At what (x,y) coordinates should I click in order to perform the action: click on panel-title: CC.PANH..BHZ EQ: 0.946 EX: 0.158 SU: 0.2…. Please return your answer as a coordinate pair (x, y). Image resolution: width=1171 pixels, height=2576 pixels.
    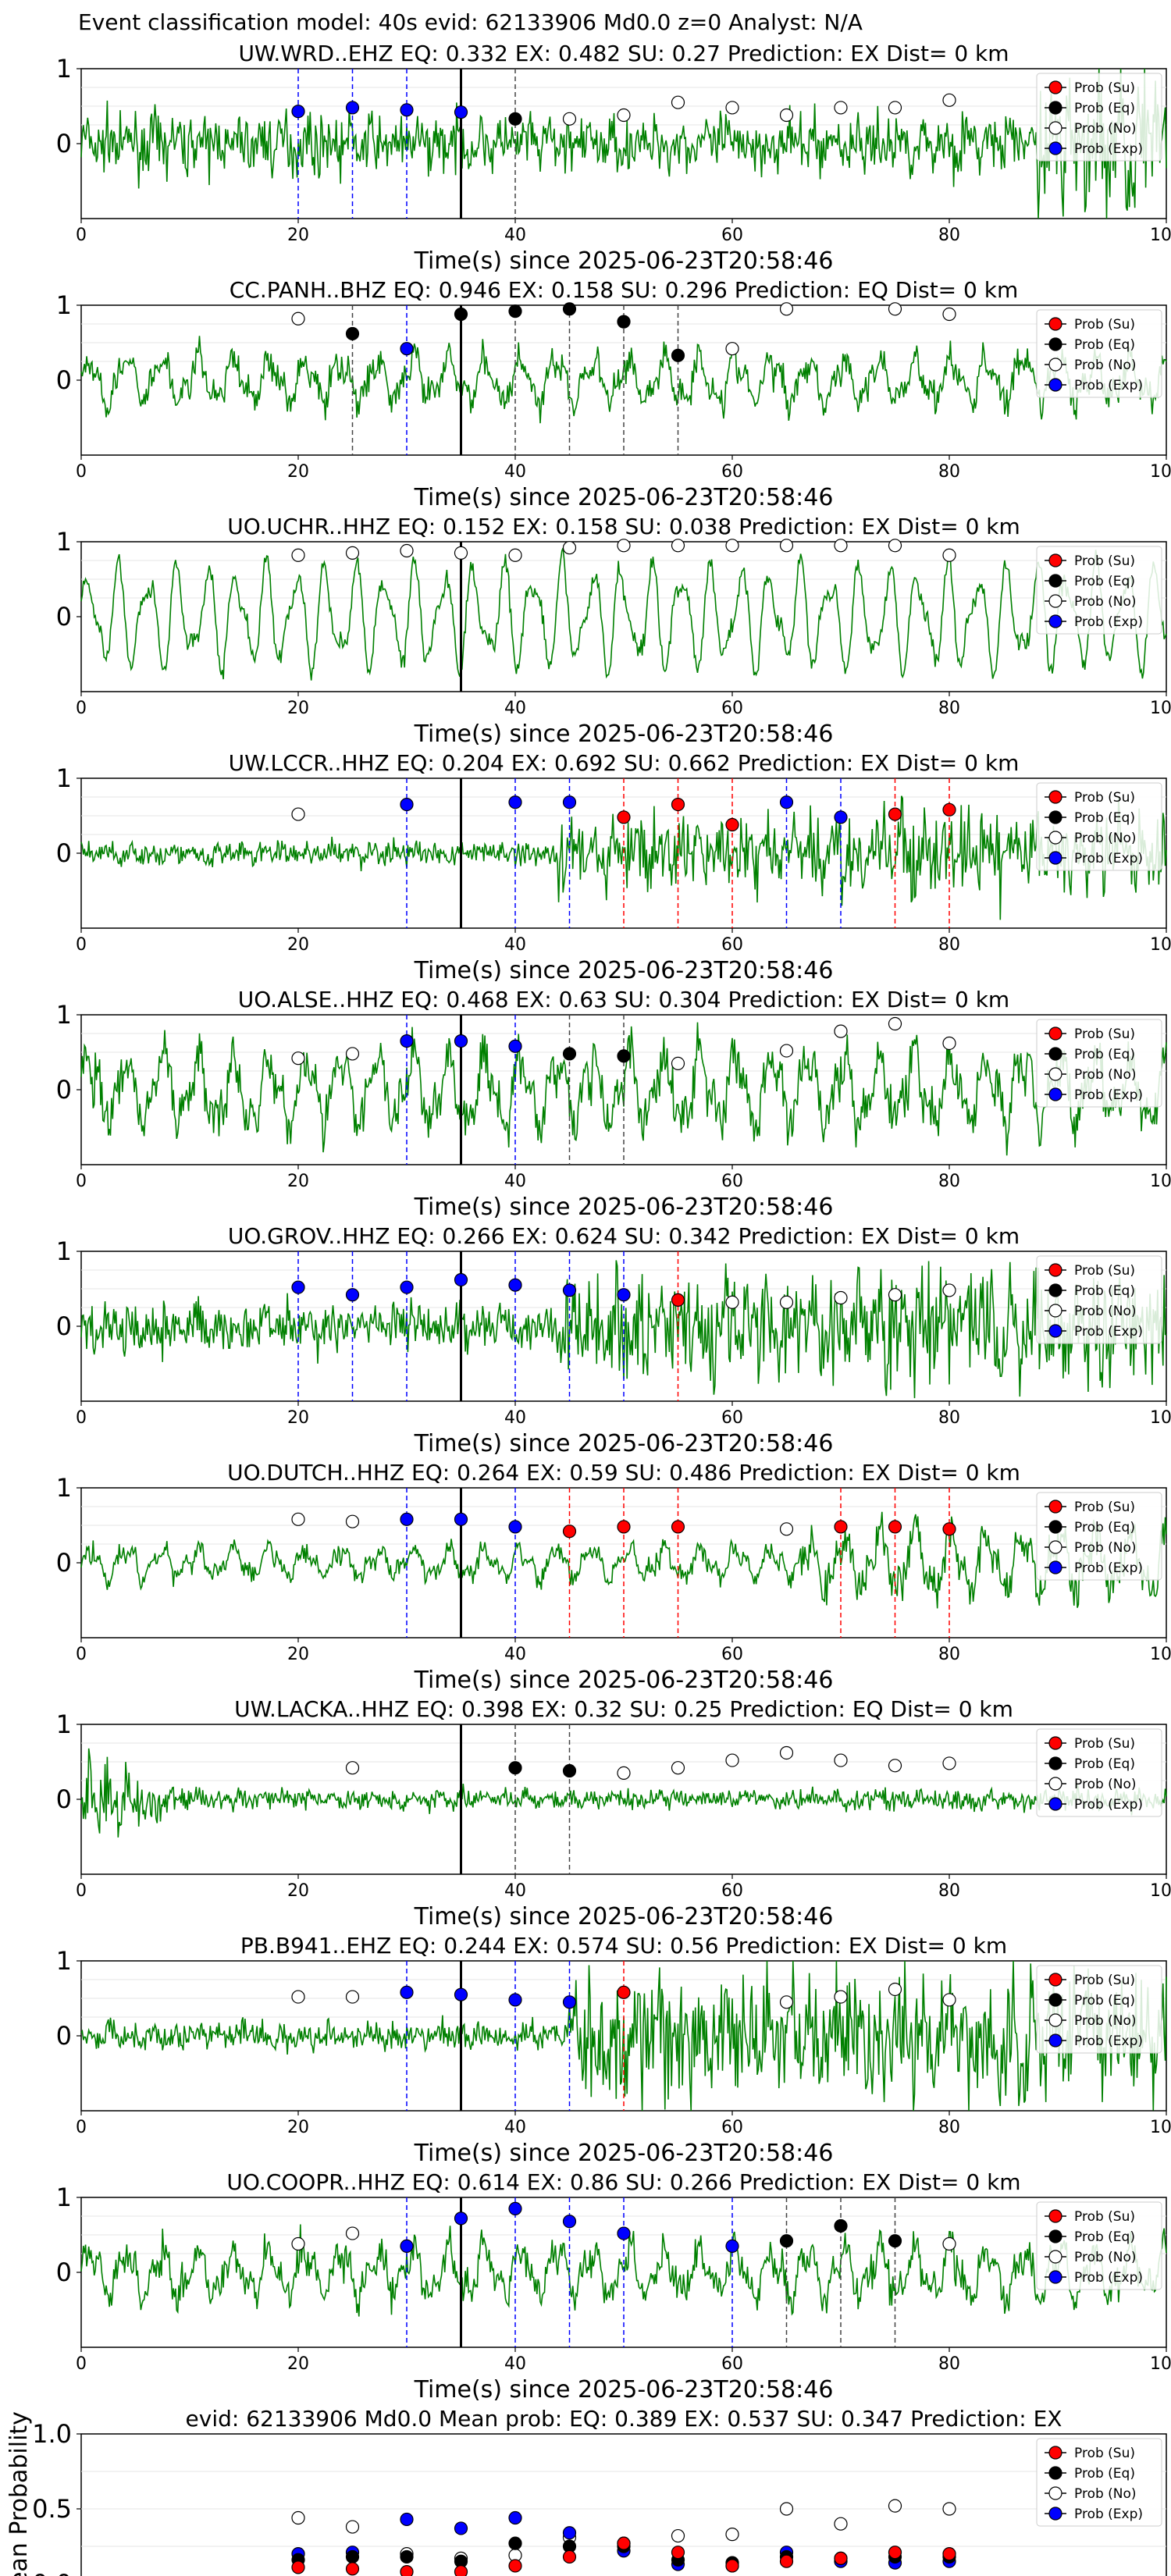
    Looking at the image, I should click on (624, 290).